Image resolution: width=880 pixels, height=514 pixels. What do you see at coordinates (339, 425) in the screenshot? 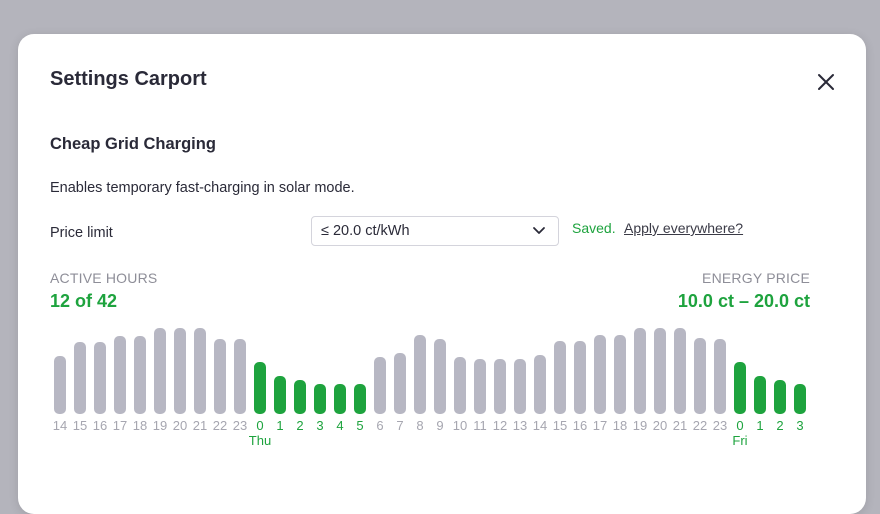
I see `hour-tick-label: 4` at bounding box center [339, 425].